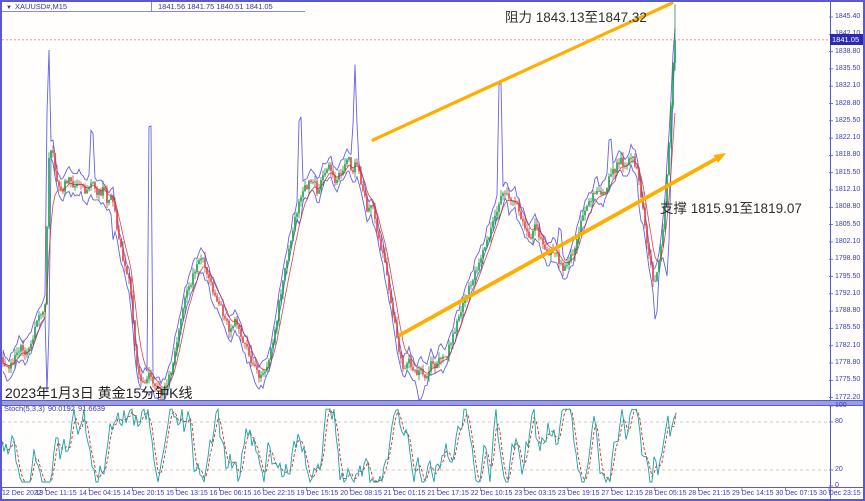 Image resolution: width=865 pixels, height=501 pixels. Describe the element at coordinates (215, 6) in the screenshot. I see `ohlc-readout: 1841.56 1841.75 1840.51 1841.05` at that location.